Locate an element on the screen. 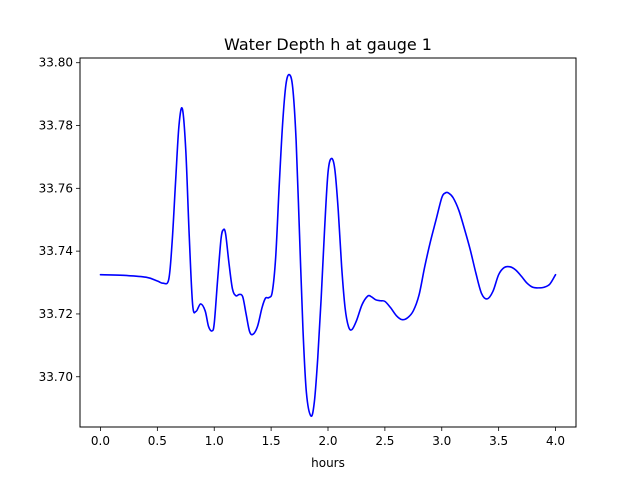 This screenshot has height=480, width=640. x-tick-label: 2.5 is located at coordinates (384, 441).